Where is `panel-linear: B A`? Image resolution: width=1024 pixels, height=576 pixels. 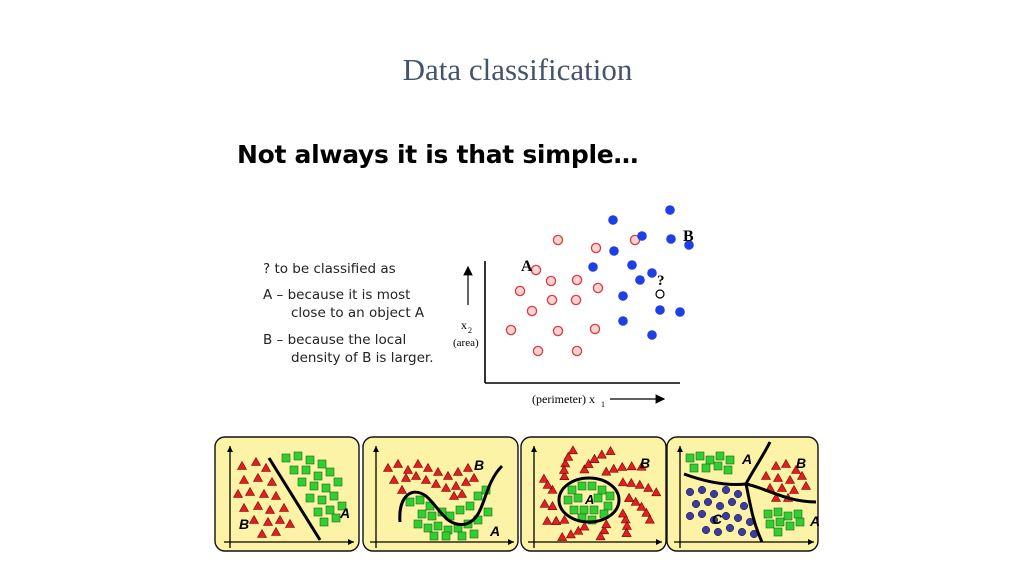 panel-linear: B A is located at coordinates (287, 494).